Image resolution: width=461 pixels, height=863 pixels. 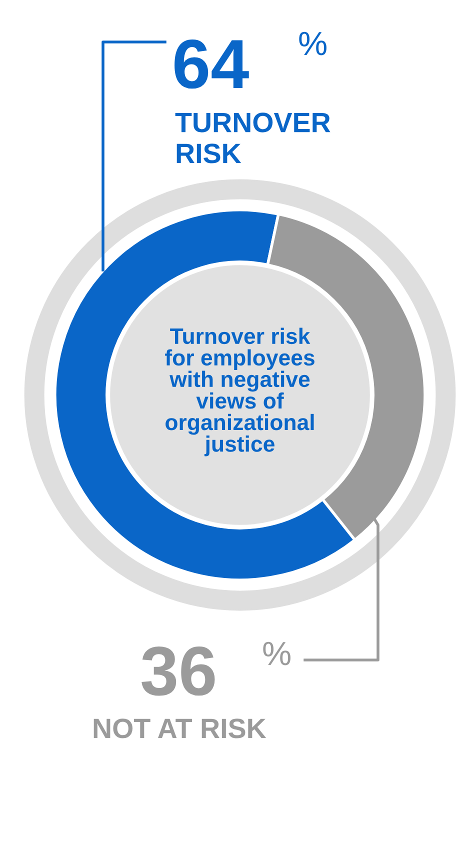 I want to click on slice-label: NOT AT RISK, so click(x=180, y=728).